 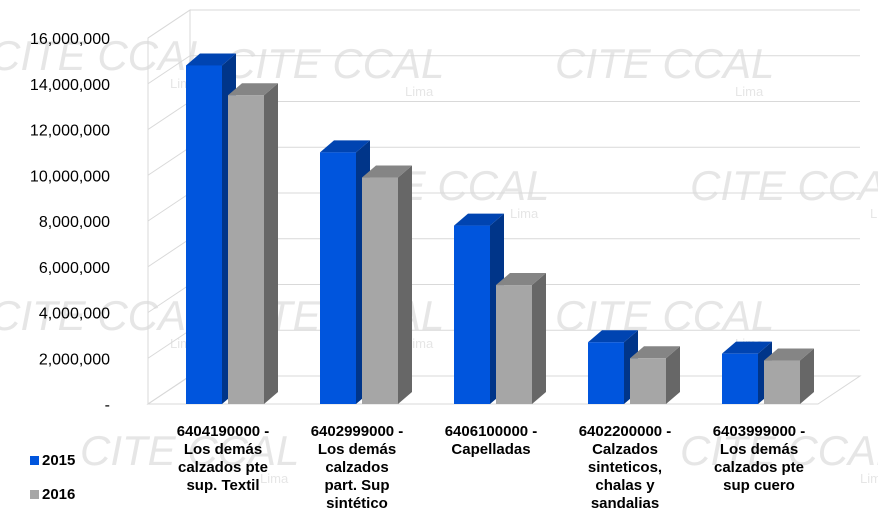 What do you see at coordinates (74, 268) in the screenshot?
I see `y-tick-label: 6,000,000` at bounding box center [74, 268].